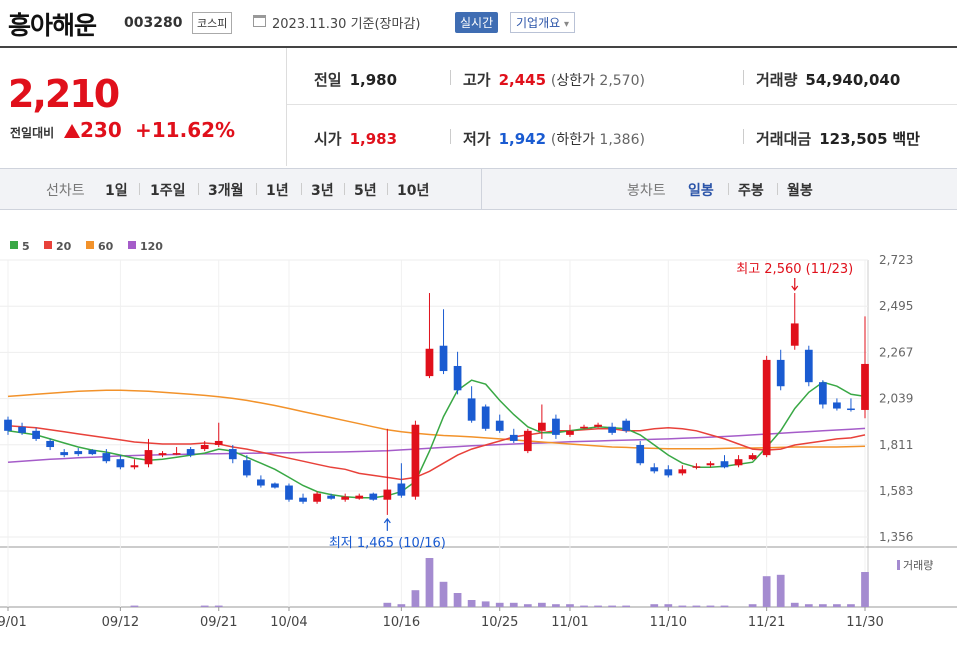 The width and height of the screenshot is (957, 645). I want to click on period-5y: 5년, so click(365, 191).